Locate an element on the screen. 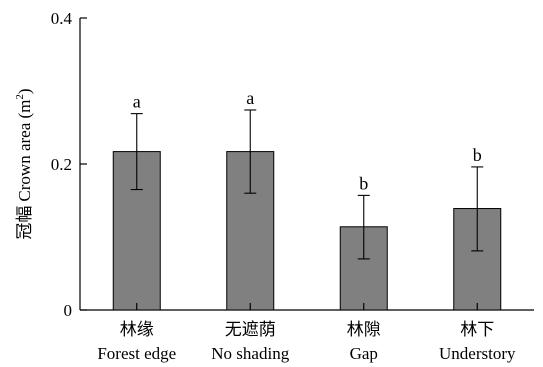 This screenshot has height=367, width=543. category-label-cn: 无遮荫 is located at coordinates (250, 329).